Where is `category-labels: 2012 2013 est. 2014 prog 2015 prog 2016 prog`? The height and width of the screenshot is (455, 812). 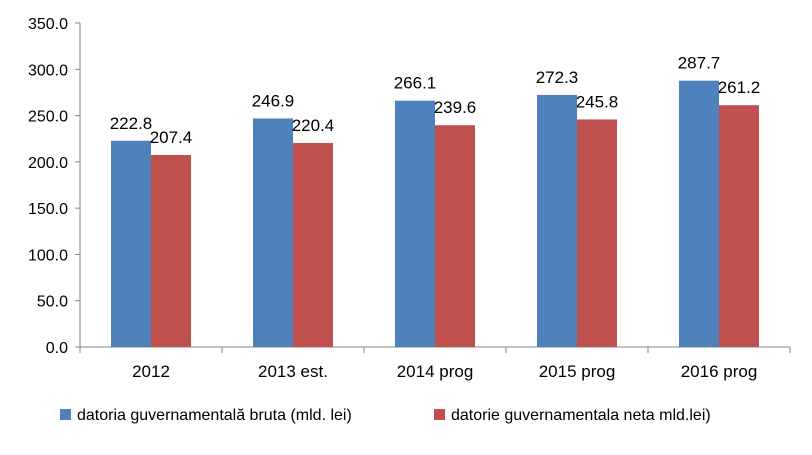
category-labels: 2012 2013 est. 2014 prog 2015 prog 2016 prog is located at coordinates (444, 371).